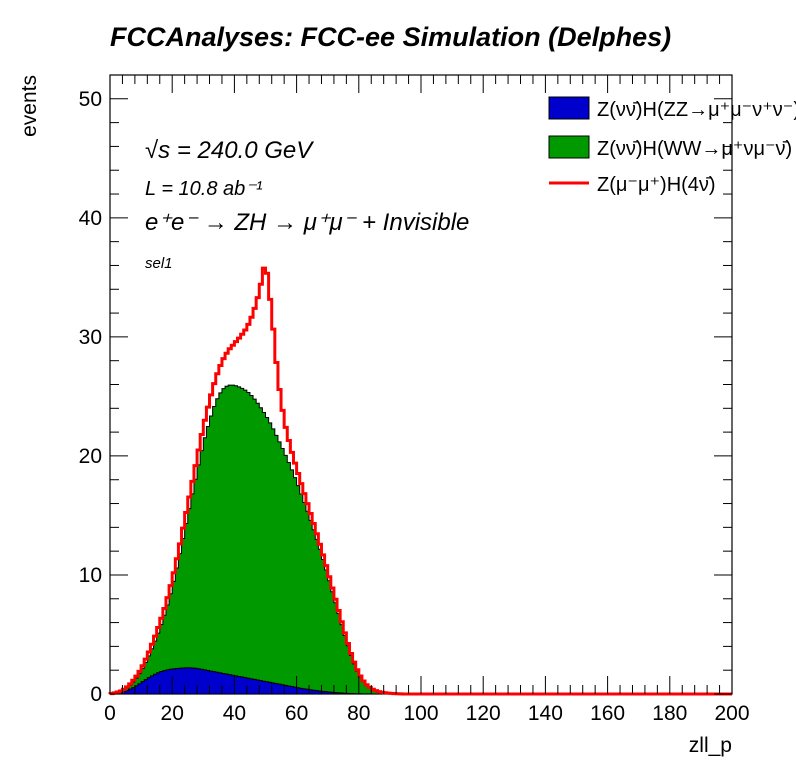 The width and height of the screenshot is (796, 772). I want to click on x-tick-label: 160, so click(607, 713).